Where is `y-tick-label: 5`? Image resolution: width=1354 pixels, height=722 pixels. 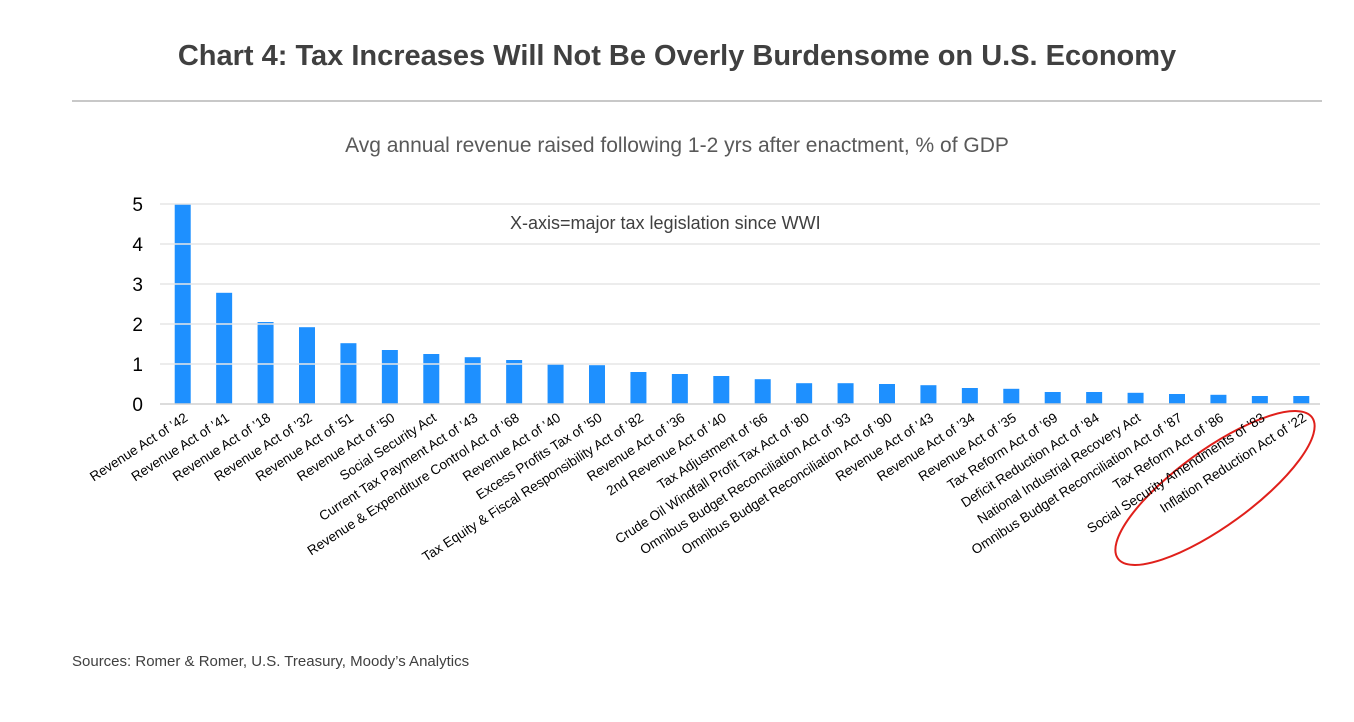
y-tick-label: 5 is located at coordinates (137, 205).